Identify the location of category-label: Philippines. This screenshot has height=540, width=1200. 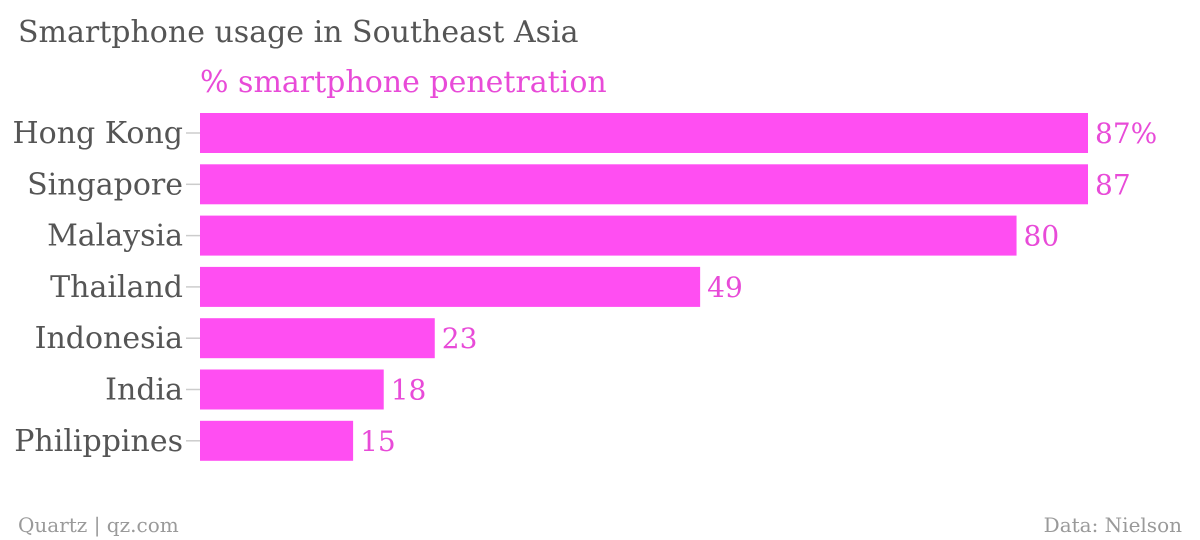
(98, 441).